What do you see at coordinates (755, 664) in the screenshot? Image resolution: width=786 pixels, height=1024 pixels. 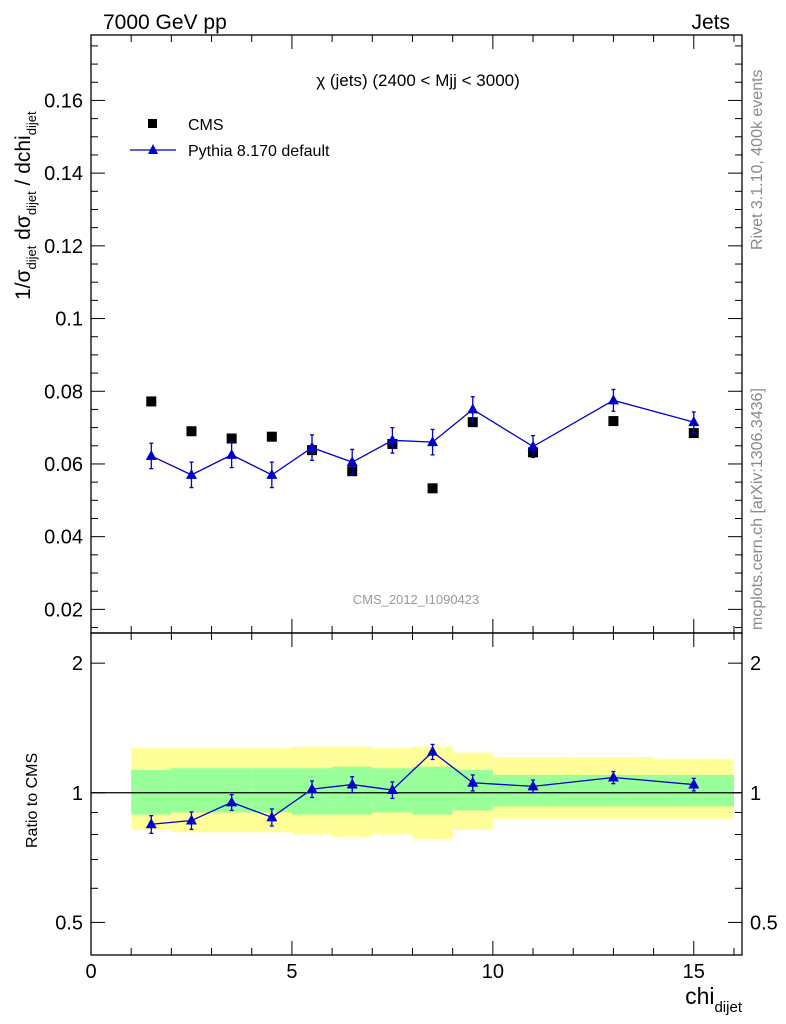 I see `ratio-y-tick-label-right: 2` at bounding box center [755, 664].